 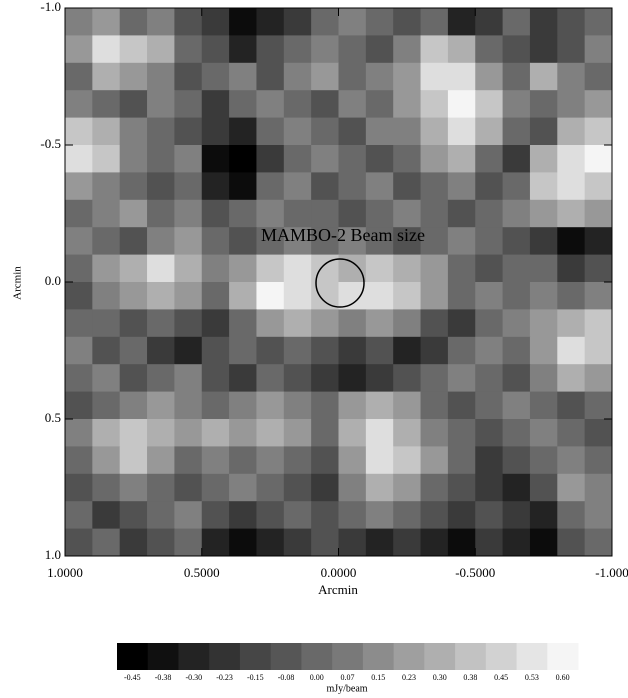 I want to click on x-tick-label: -1.000, so click(x=611, y=572).